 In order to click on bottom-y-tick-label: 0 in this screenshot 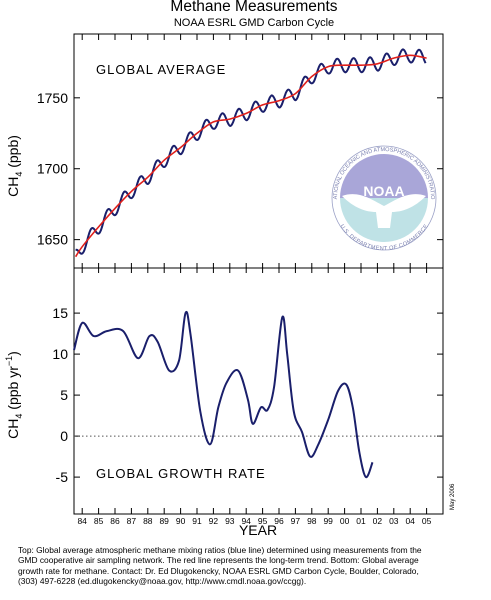, I will do `click(64, 436)`.